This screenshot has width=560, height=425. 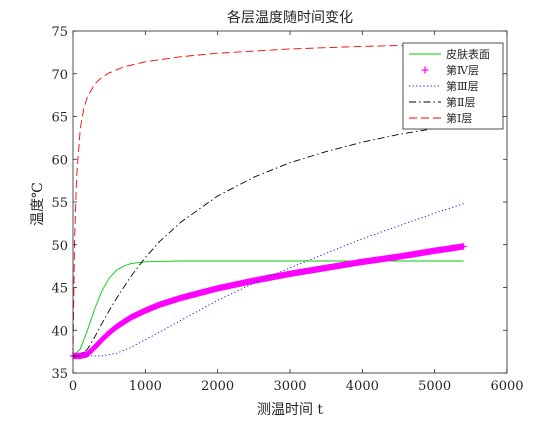 What do you see at coordinates (59, 374) in the screenshot?
I see `y-tick-label: 35` at bounding box center [59, 374].